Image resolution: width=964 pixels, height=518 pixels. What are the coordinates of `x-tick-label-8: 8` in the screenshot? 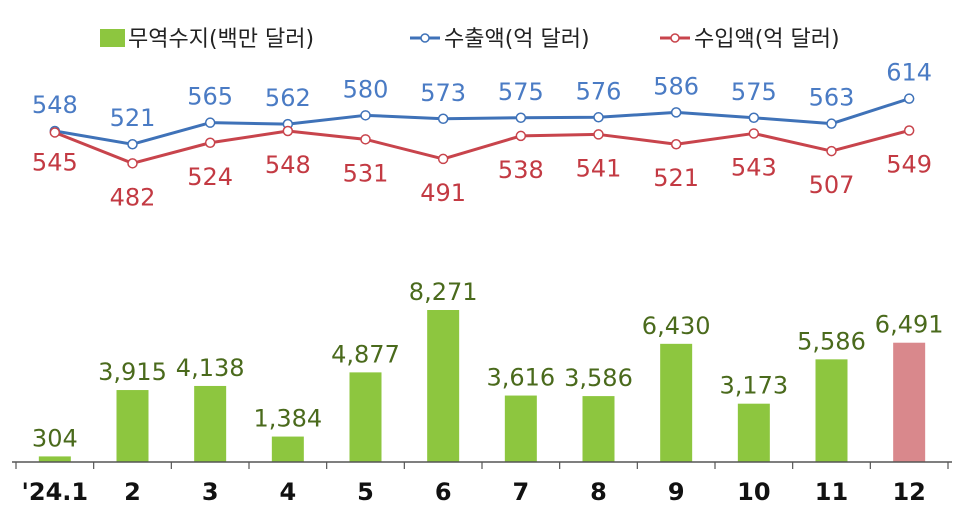 It's located at (598, 492).